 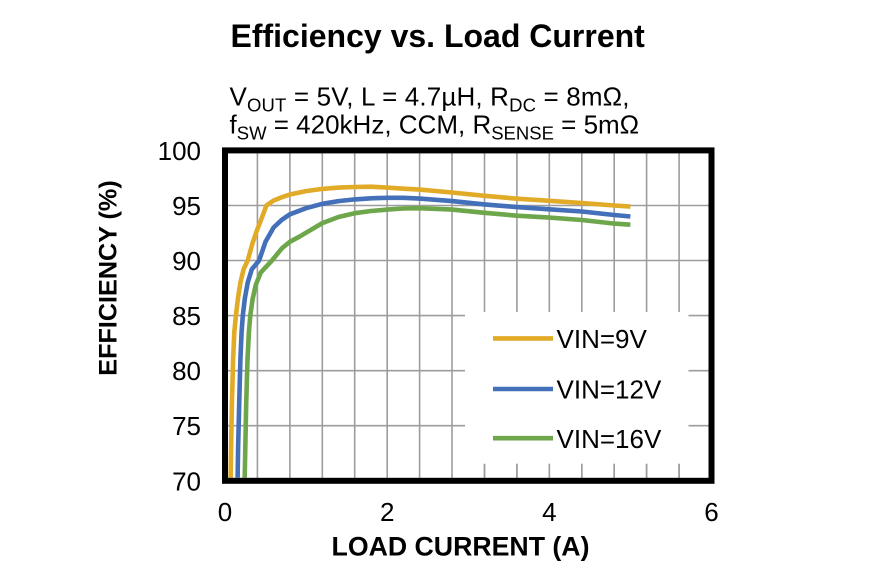 What do you see at coordinates (186, 426) in the screenshot?
I see `svg-text: 75` at bounding box center [186, 426].